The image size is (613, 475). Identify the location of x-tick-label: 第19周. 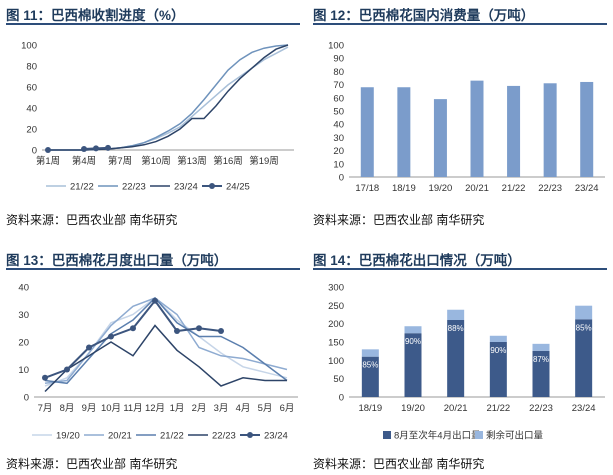
(264, 161).